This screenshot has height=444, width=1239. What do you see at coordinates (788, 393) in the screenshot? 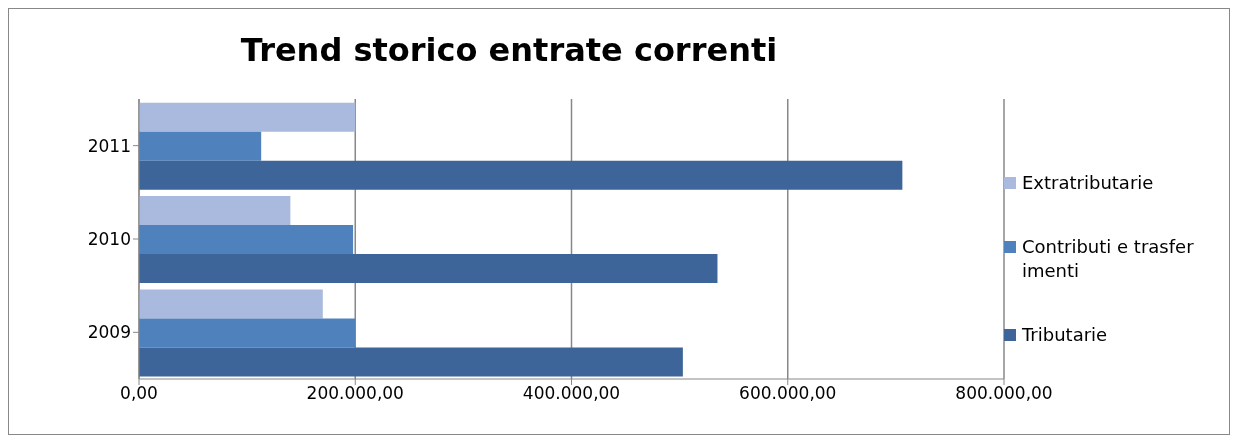
I see `x-tick-label: 600.000,00` at bounding box center [788, 393].